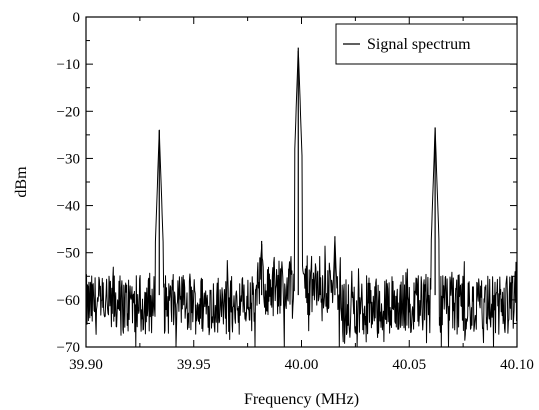 The width and height of the screenshot is (539, 410). Describe the element at coordinates (68, 301) in the screenshot. I see `y-tick-label: −60` at that location.